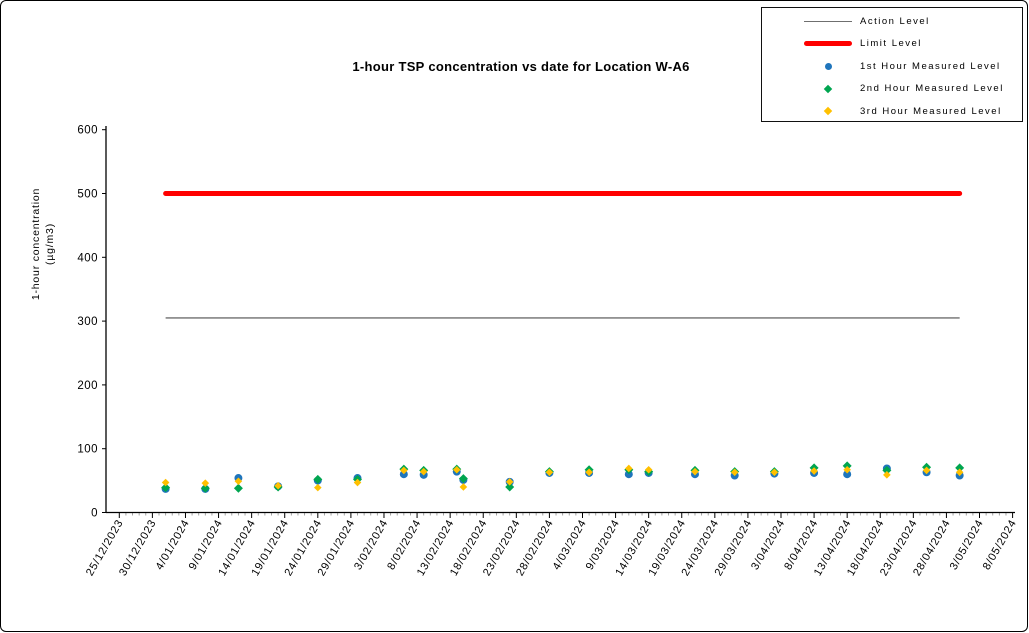  What do you see at coordinates (87, 258) in the screenshot?
I see `y-tick-label: 400` at bounding box center [87, 258].